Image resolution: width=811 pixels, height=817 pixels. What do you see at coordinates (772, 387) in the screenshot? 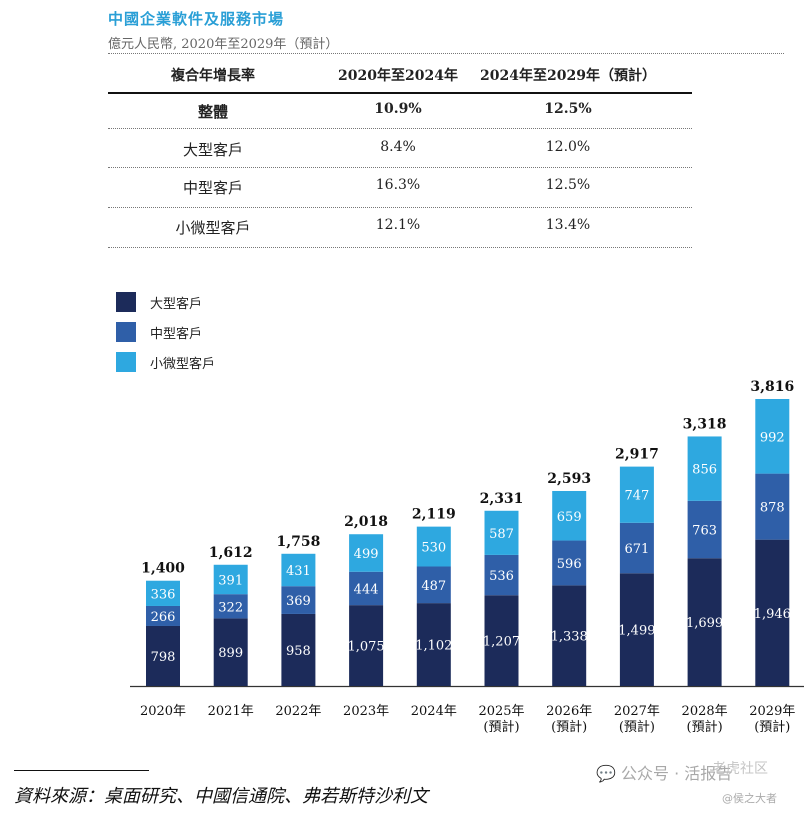
I see `bar-total-label: 3,816` at bounding box center [772, 387].